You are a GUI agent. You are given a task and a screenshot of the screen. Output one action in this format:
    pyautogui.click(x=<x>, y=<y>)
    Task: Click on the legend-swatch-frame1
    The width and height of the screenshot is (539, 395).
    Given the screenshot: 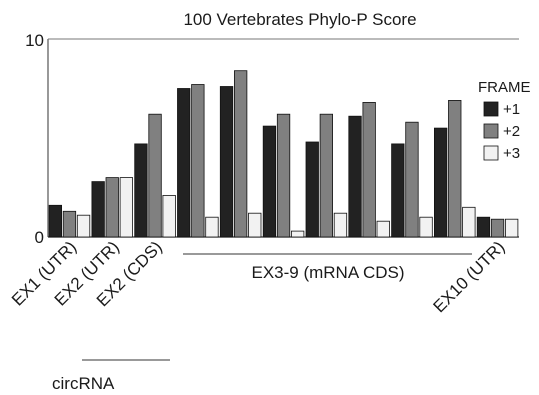 What is the action you would take?
    pyautogui.click(x=491, y=109)
    